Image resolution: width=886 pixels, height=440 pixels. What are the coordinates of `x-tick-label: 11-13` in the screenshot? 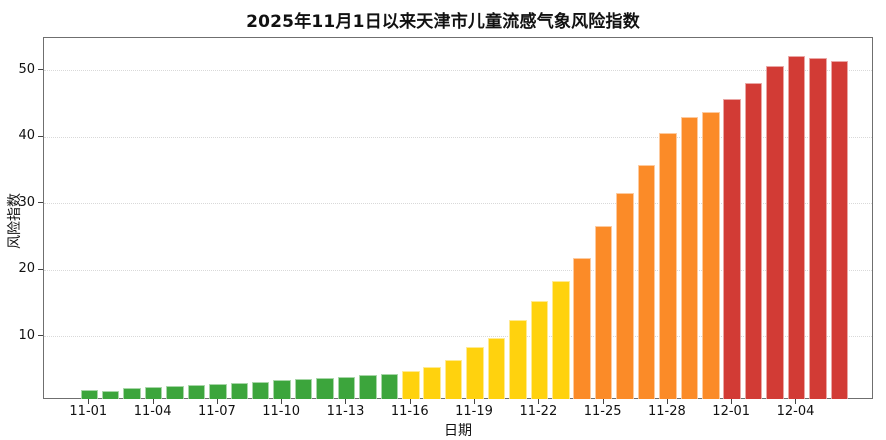 It's located at (345, 411).